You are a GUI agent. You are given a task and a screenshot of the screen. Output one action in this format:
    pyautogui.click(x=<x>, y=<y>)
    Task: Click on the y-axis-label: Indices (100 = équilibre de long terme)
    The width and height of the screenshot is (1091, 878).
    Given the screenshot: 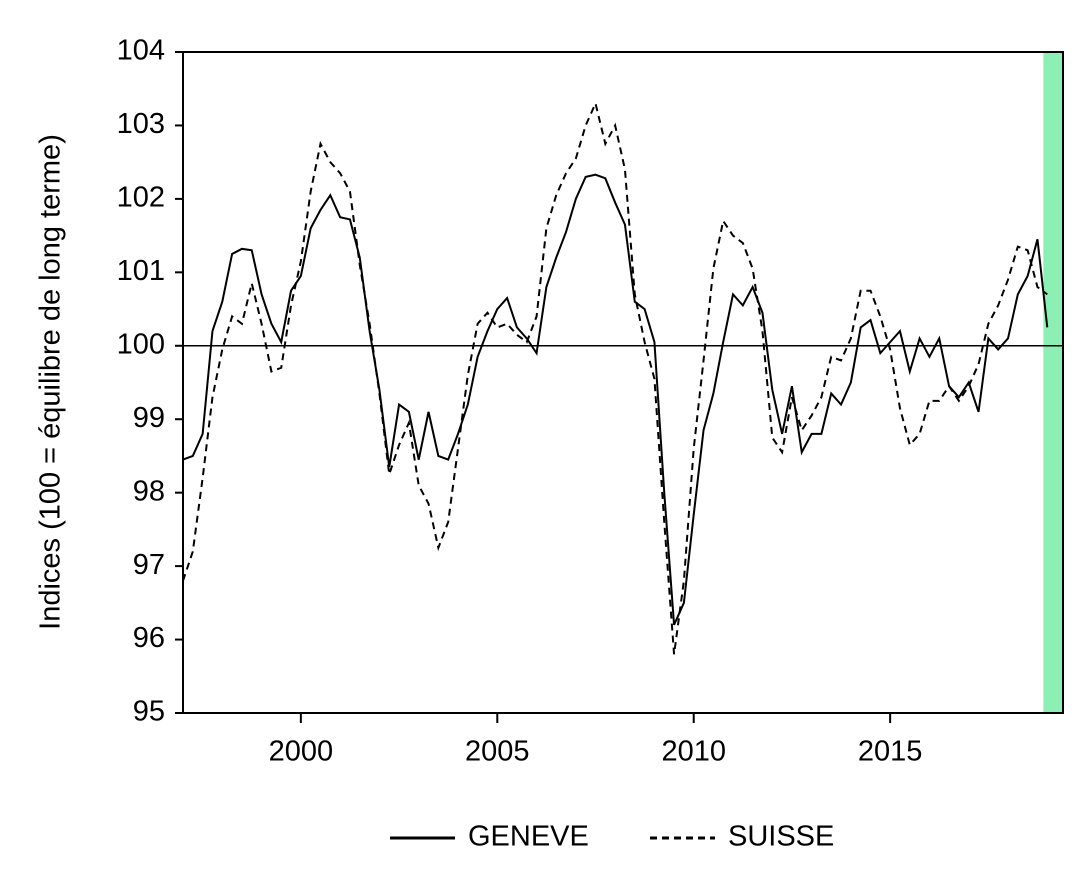 What is the action you would take?
    pyautogui.click(x=51, y=382)
    